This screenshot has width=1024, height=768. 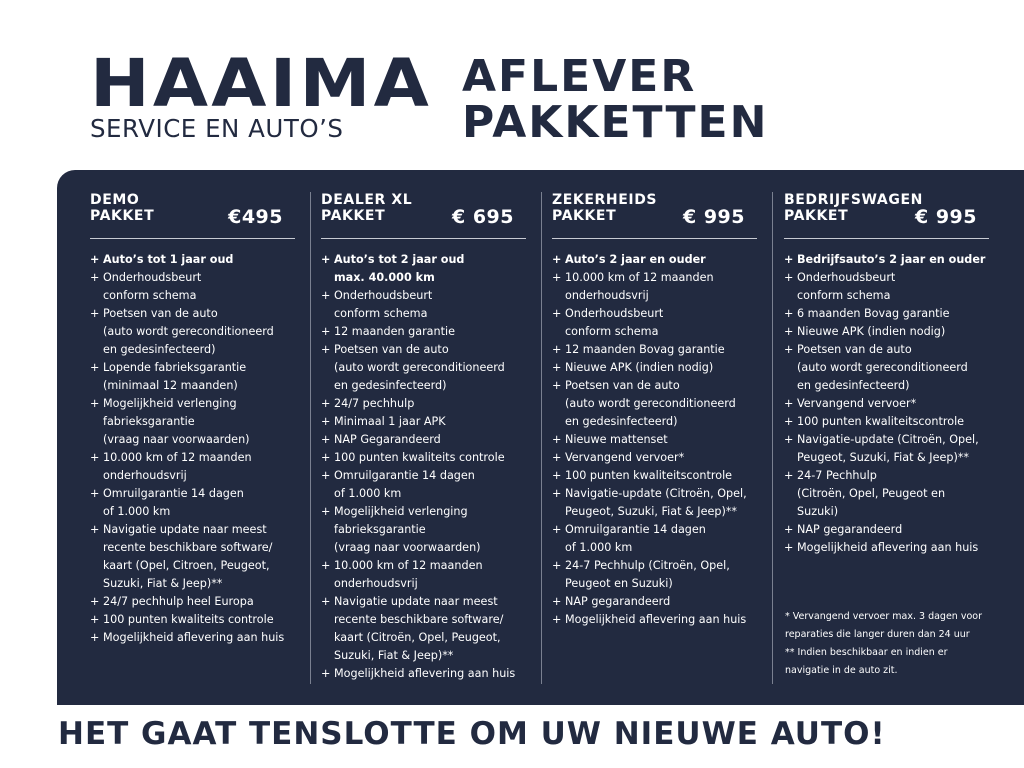 I want to click on package-name: DEALER XL PAKKET, so click(x=367, y=208).